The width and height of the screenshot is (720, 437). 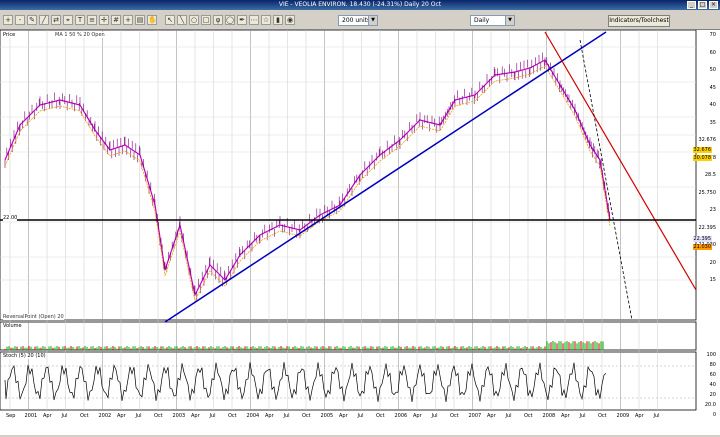 What do you see at coordinates (84, 416) in the screenshot?
I see `x-axis-label-4: Oct` at bounding box center [84, 416].